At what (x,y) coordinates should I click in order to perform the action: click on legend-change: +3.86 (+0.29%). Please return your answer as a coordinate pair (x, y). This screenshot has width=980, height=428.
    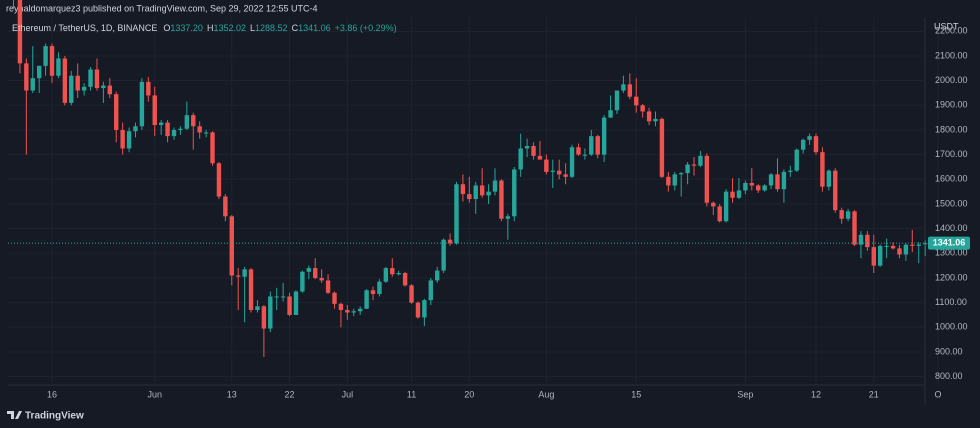
    Looking at the image, I should click on (366, 28).